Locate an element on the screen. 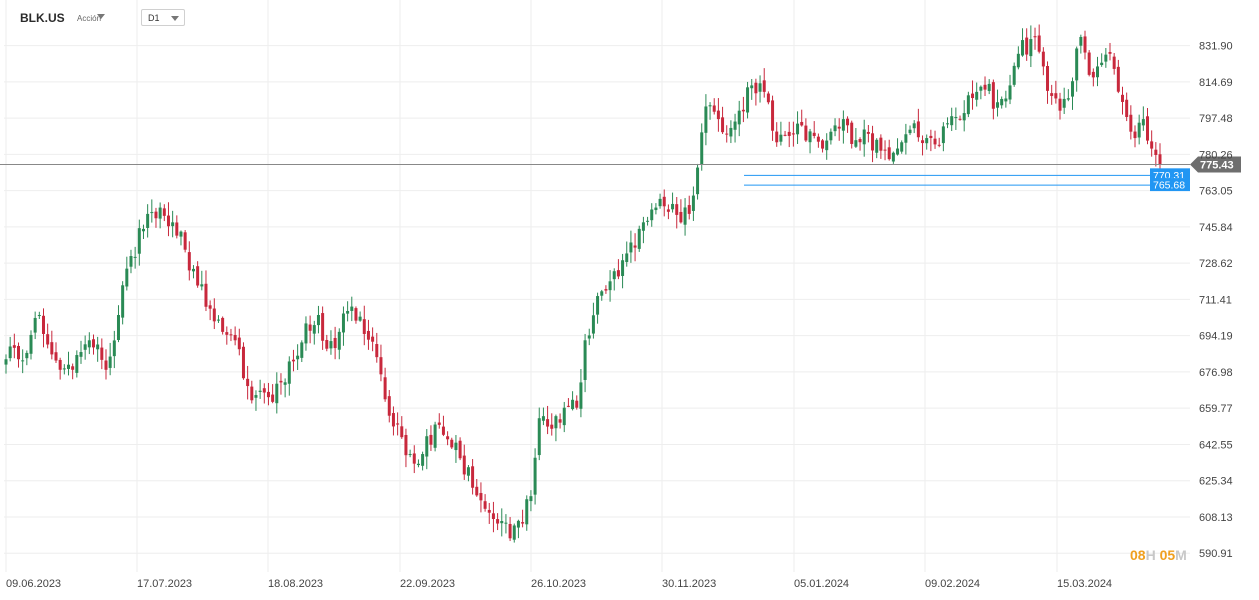  y-tick-label: 625.34 is located at coordinates (1216, 482).